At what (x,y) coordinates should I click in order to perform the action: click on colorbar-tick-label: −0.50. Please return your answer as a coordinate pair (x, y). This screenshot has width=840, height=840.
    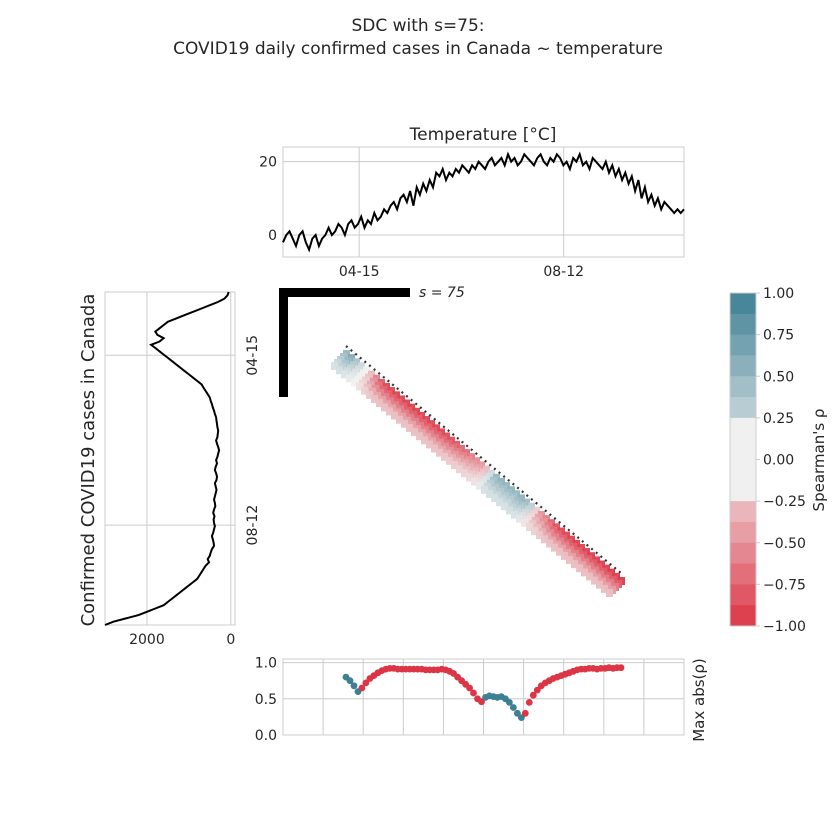
    Looking at the image, I should click on (784, 544).